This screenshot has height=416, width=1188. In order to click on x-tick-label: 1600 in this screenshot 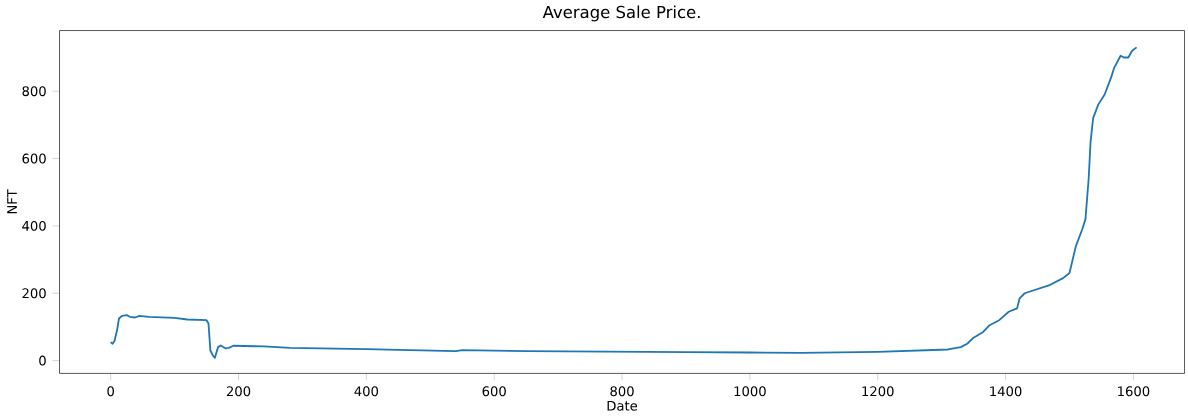, I will do `click(1134, 391)`.